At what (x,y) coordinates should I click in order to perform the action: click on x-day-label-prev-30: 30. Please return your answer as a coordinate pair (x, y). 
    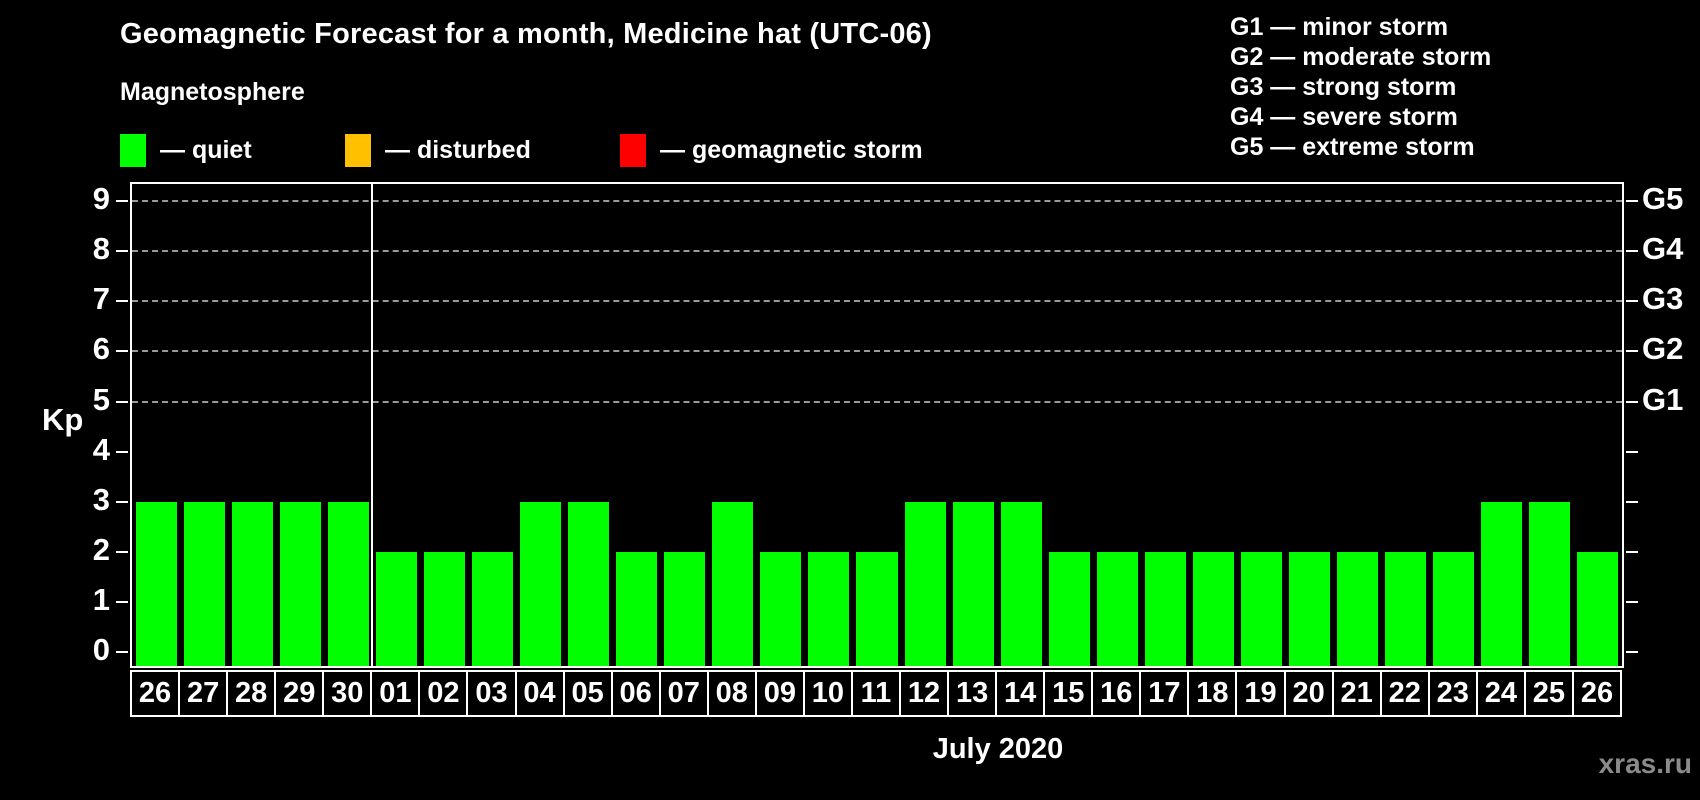
    Looking at the image, I should click on (347, 693).